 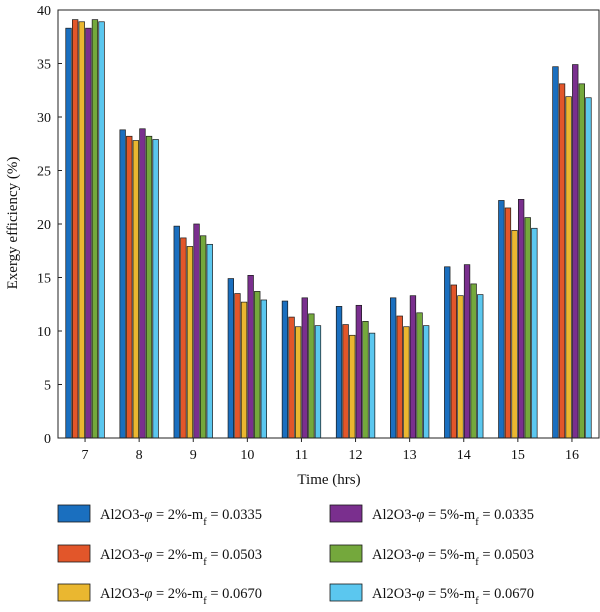 I want to click on legend-label-mid: = 5%-m, so click(x=450, y=555).